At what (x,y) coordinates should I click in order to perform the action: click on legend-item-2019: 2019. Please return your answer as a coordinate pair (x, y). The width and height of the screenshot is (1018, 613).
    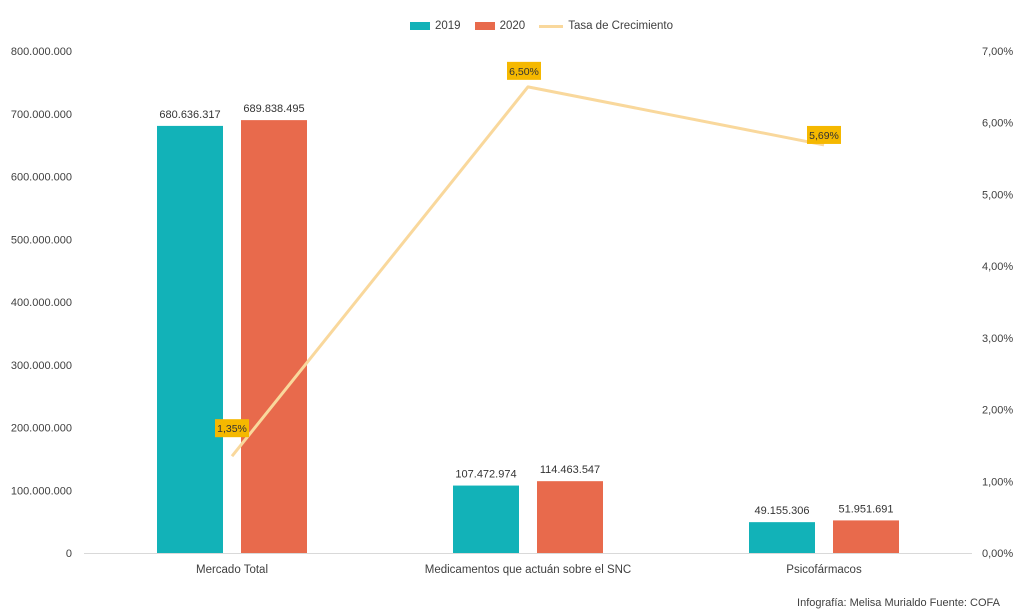
    Looking at the image, I should click on (435, 26).